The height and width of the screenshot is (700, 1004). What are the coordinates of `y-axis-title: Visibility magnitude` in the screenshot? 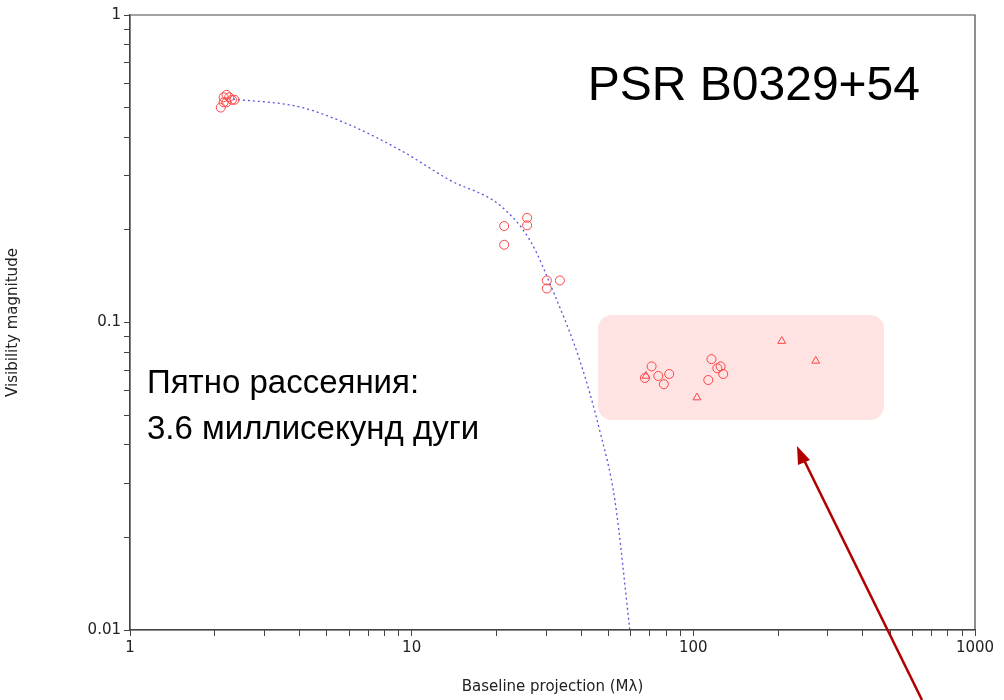 It's located at (11, 322).